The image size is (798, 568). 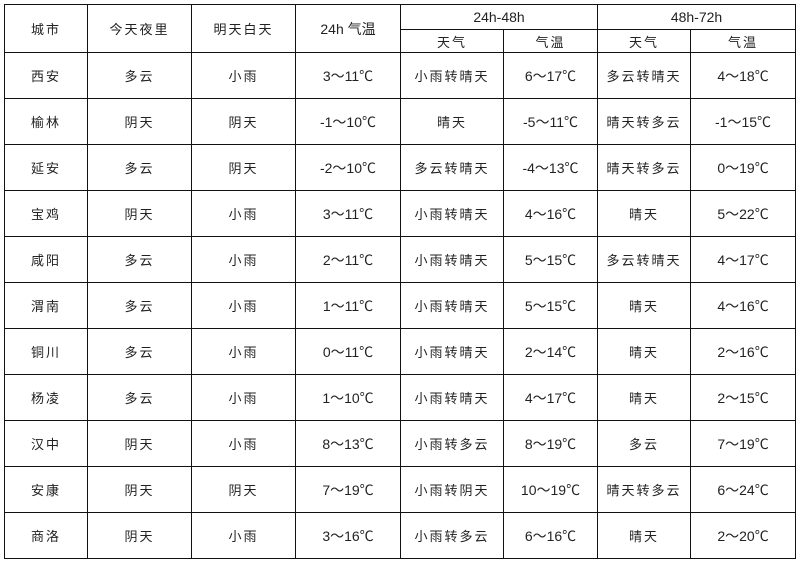 What do you see at coordinates (46, 167) in the screenshot?
I see `cell-city: 延安` at bounding box center [46, 167].